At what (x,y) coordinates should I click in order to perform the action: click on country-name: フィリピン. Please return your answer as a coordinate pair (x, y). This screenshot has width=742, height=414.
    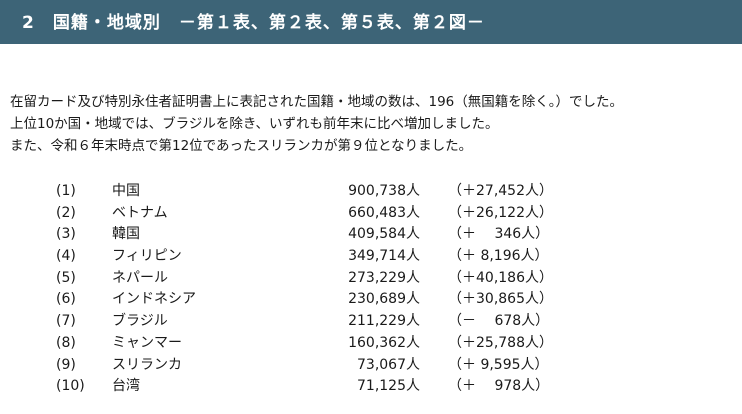
    Looking at the image, I should click on (147, 256).